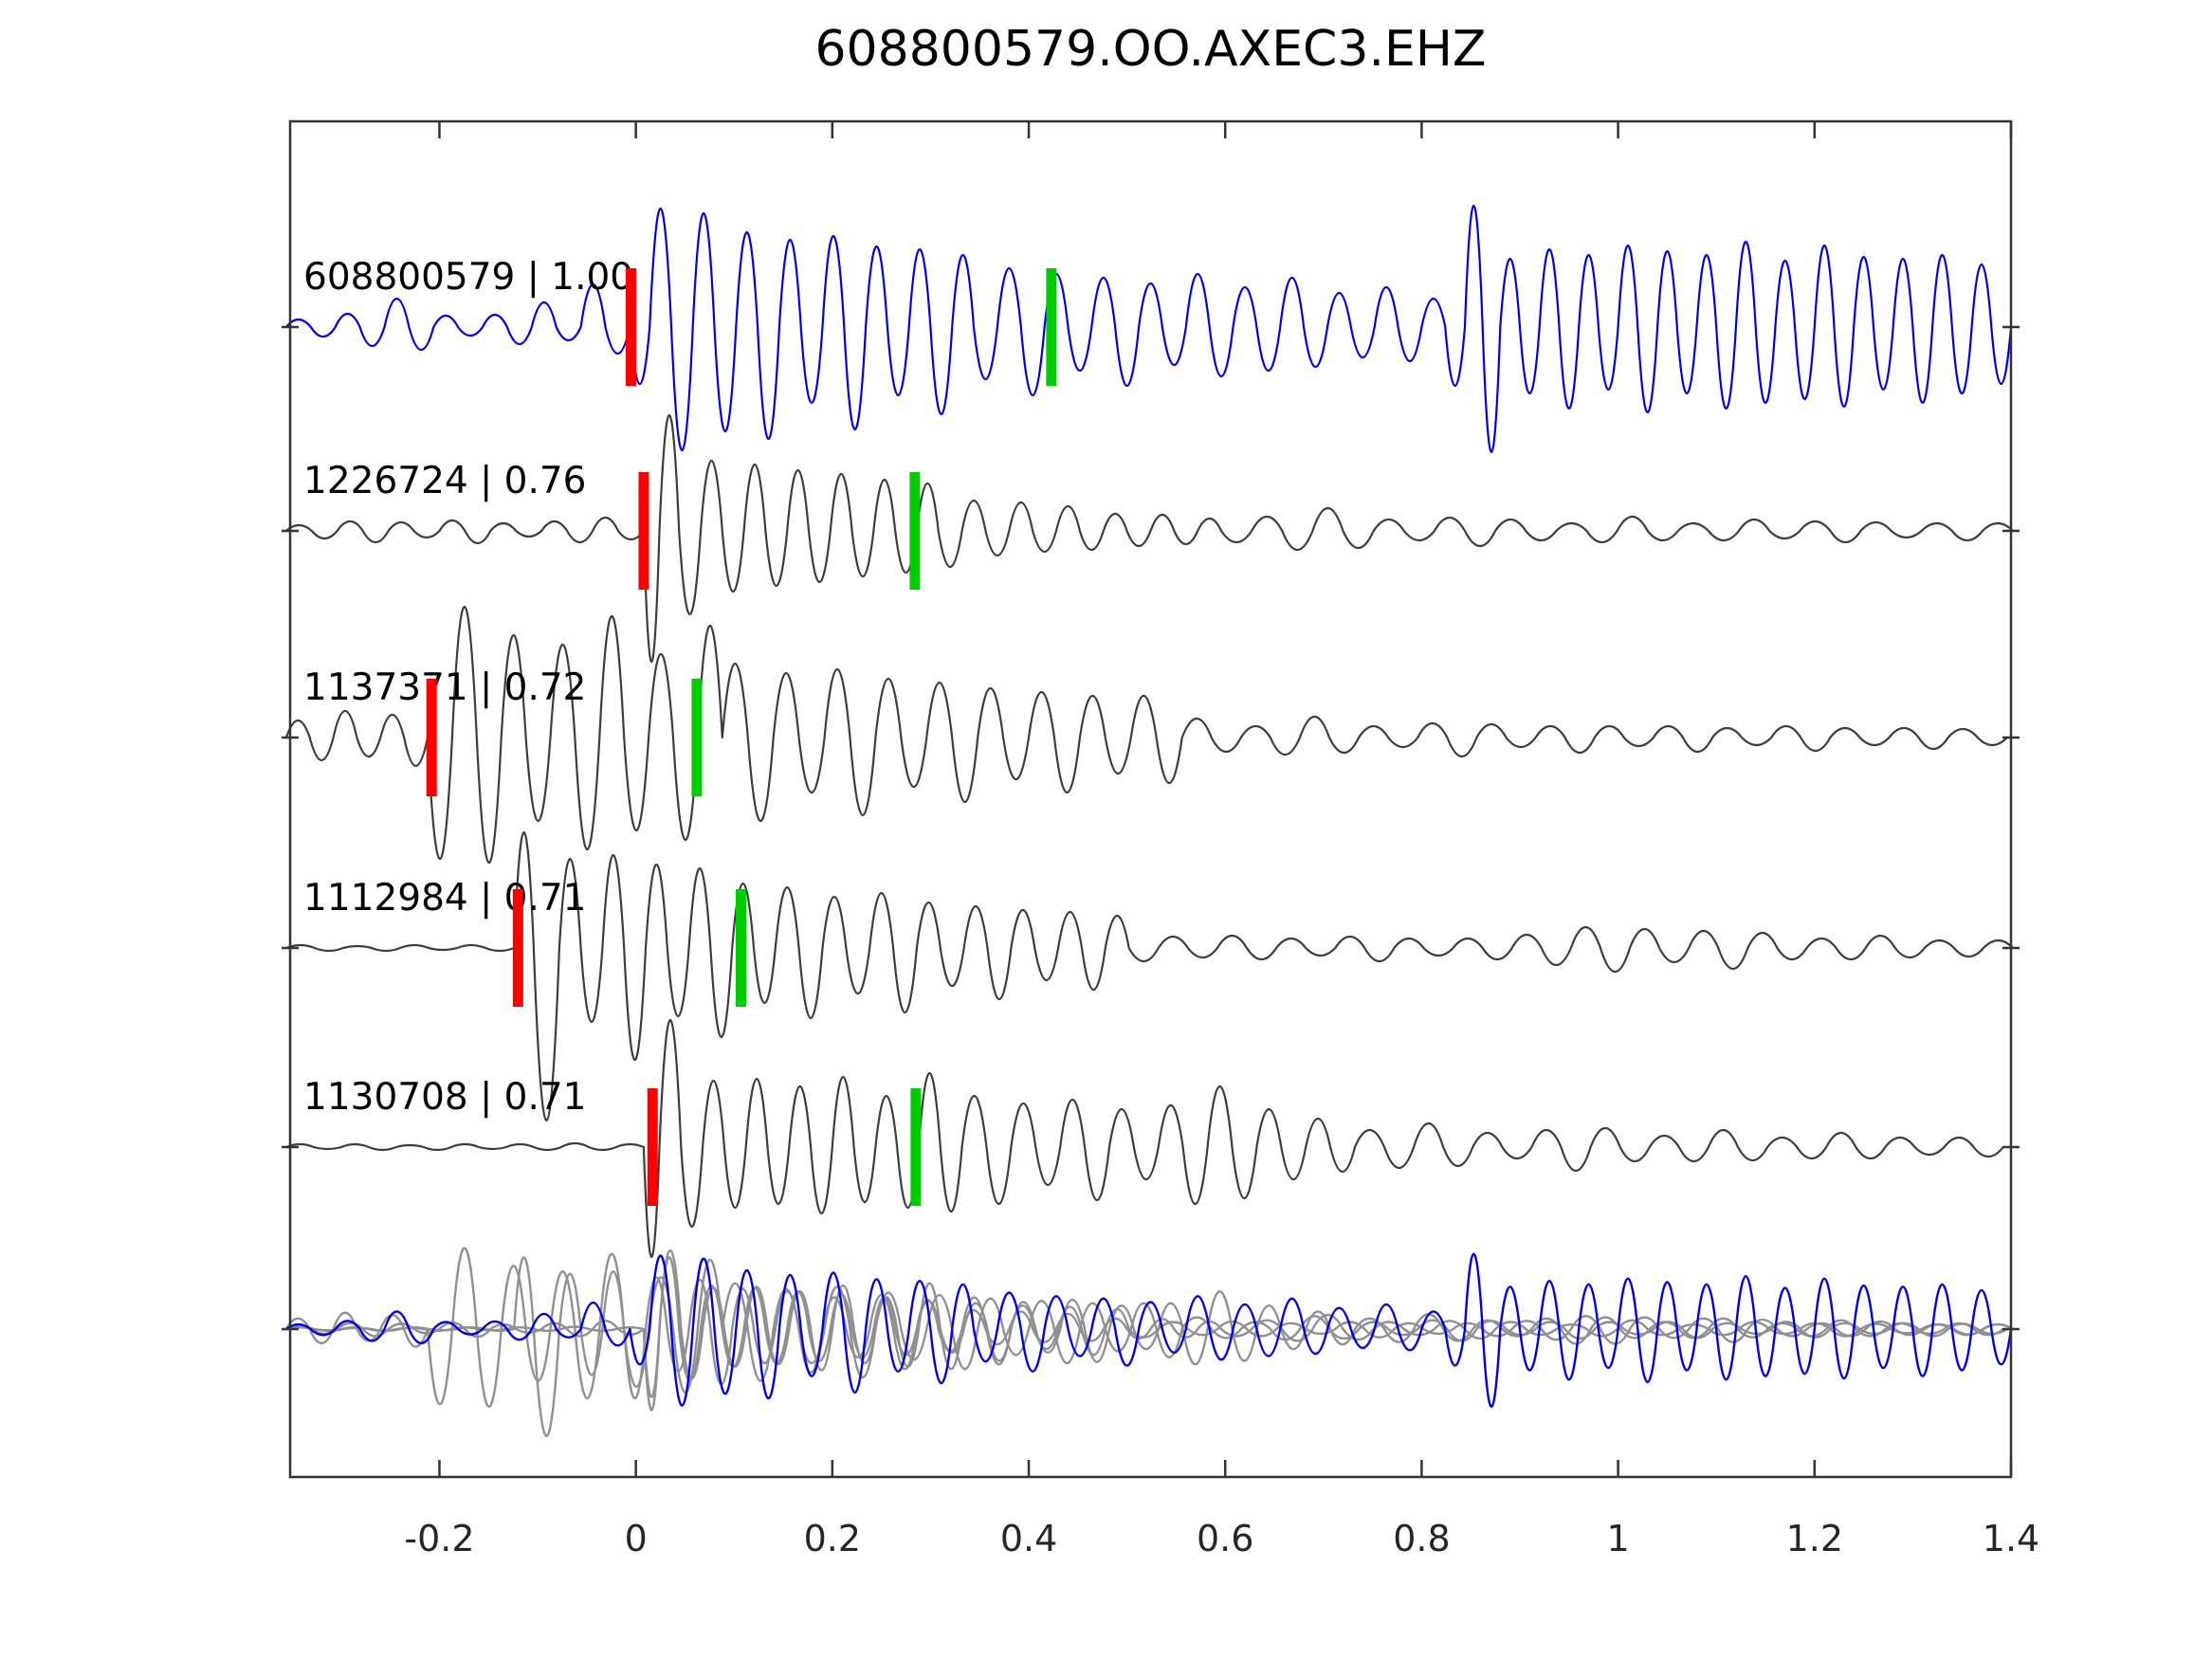  Describe the element at coordinates (1225, 1538) in the screenshot. I see `x-tick-label: 0.6` at that location.